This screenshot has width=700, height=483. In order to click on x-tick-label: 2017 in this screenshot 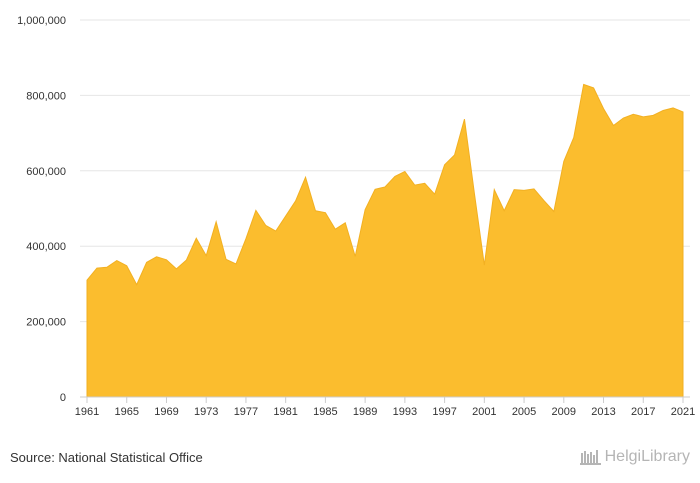, I will do `click(643, 412)`.